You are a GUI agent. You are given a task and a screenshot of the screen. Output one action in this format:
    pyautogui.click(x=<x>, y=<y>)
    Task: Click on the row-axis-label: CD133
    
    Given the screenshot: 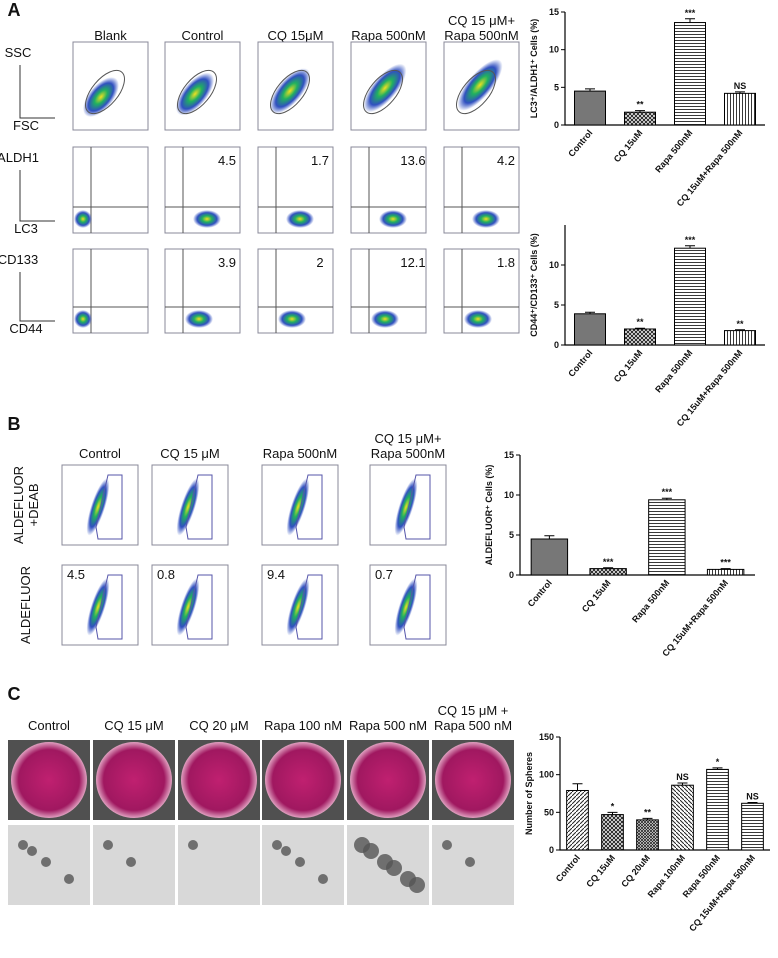 What is the action you would take?
    pyautogui.click(x=19, y=259)
    